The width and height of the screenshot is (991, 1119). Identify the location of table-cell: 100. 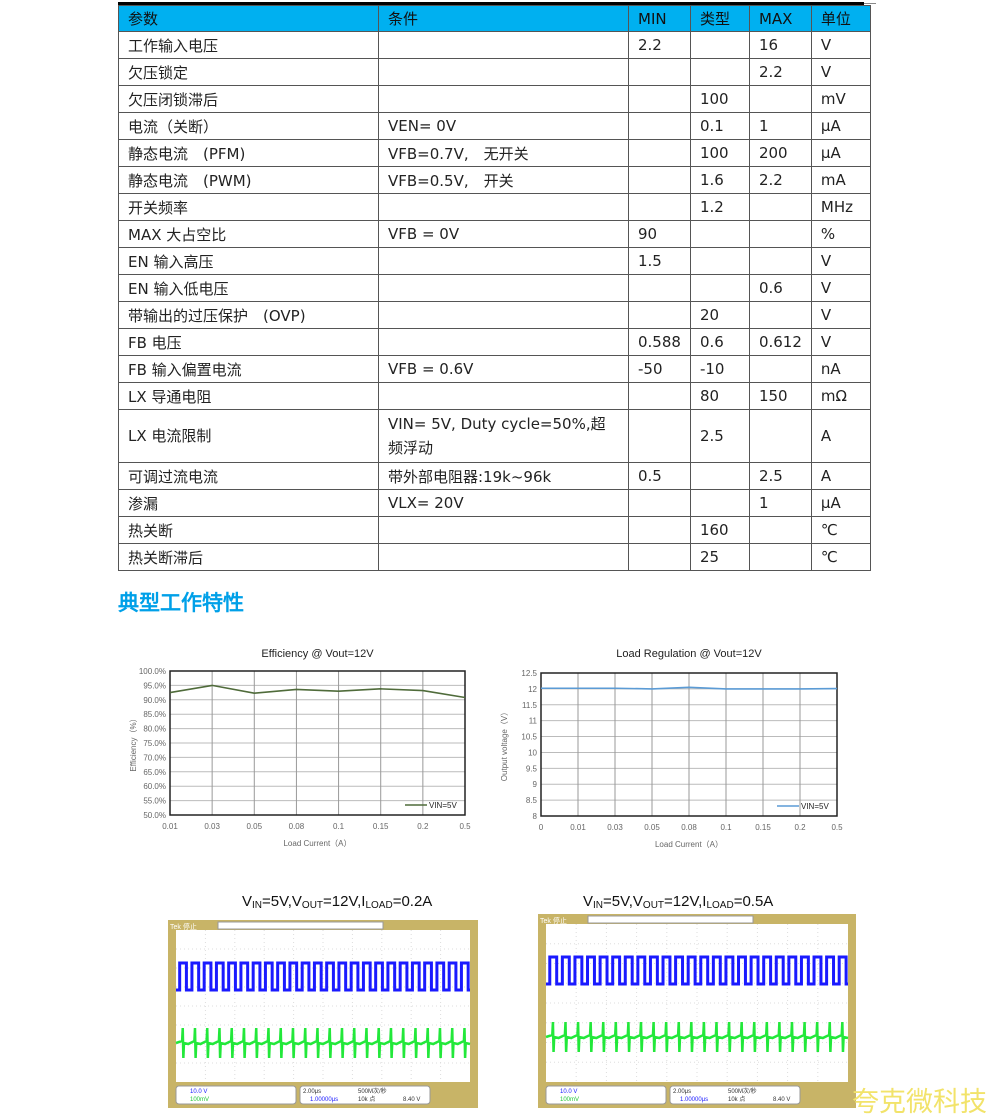
(719, 153).